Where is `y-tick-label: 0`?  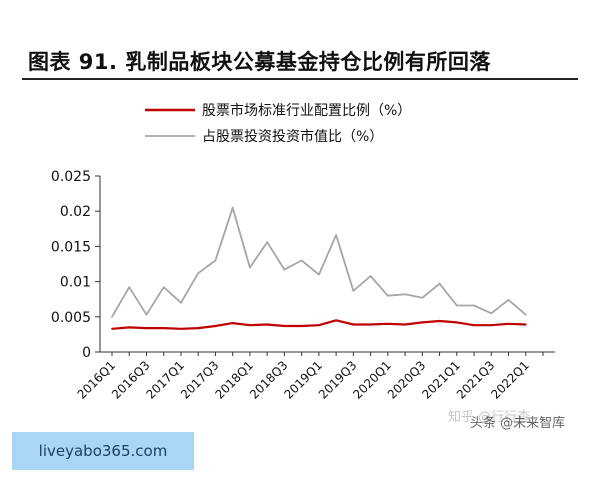 y-tick-label: 0 is located at coordinates (86, 353).